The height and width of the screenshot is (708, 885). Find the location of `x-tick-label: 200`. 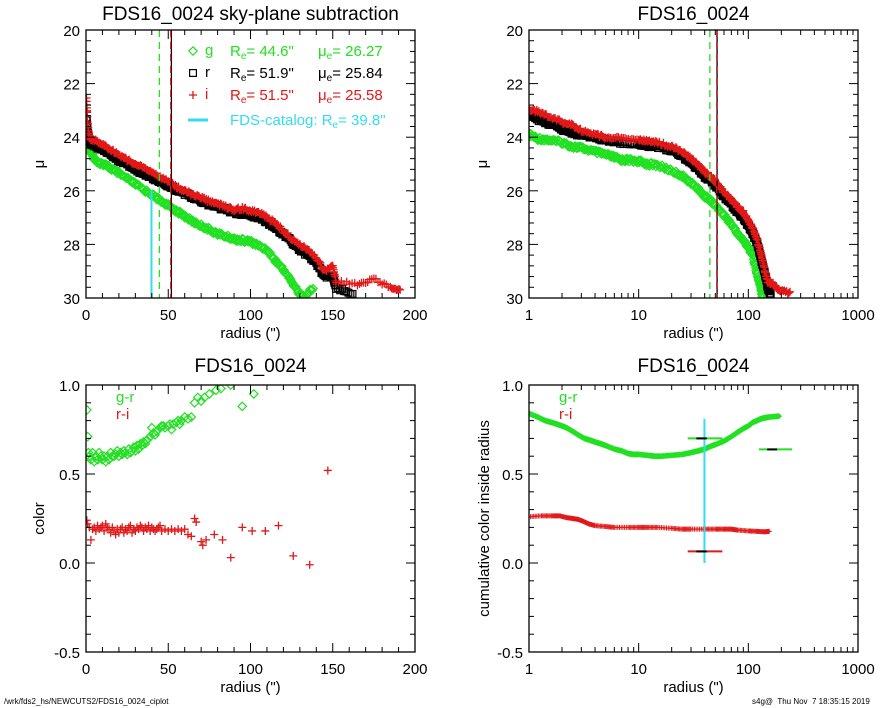

x-tick-label: 200 is located at coordinates (414, 669).